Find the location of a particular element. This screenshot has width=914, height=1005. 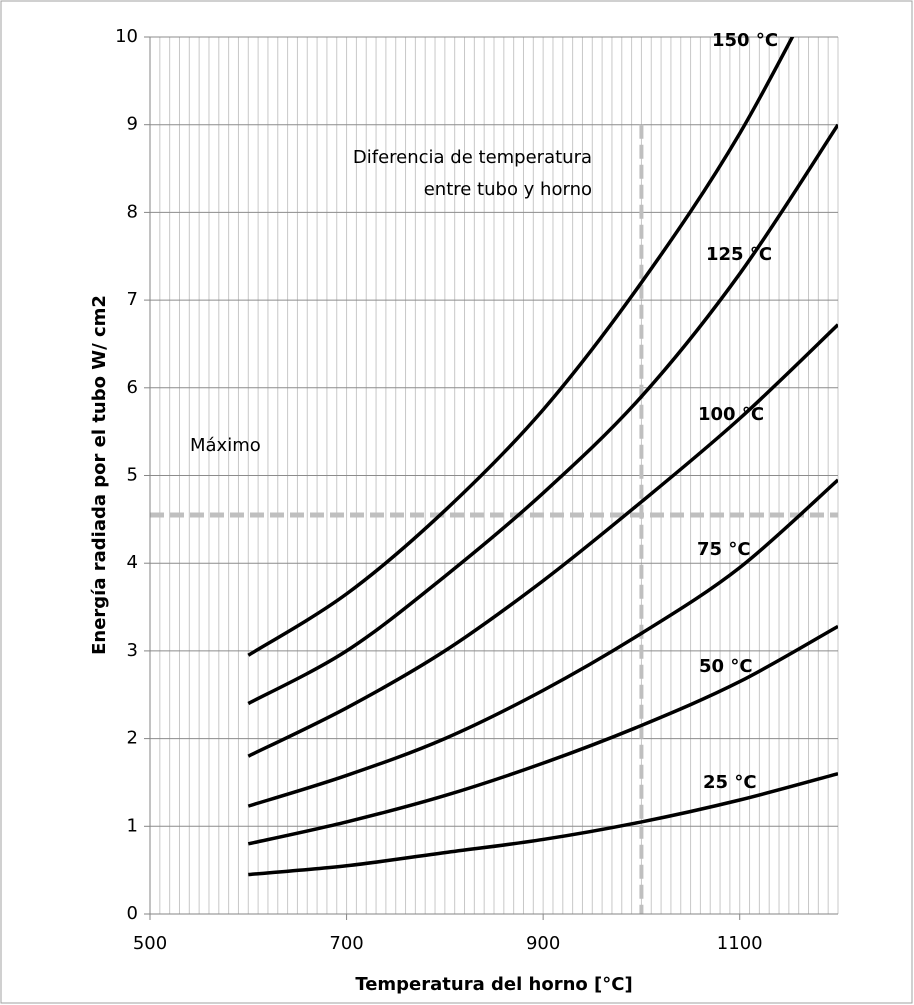

y-tick-label: 0 is located at coordinates (132, 913).